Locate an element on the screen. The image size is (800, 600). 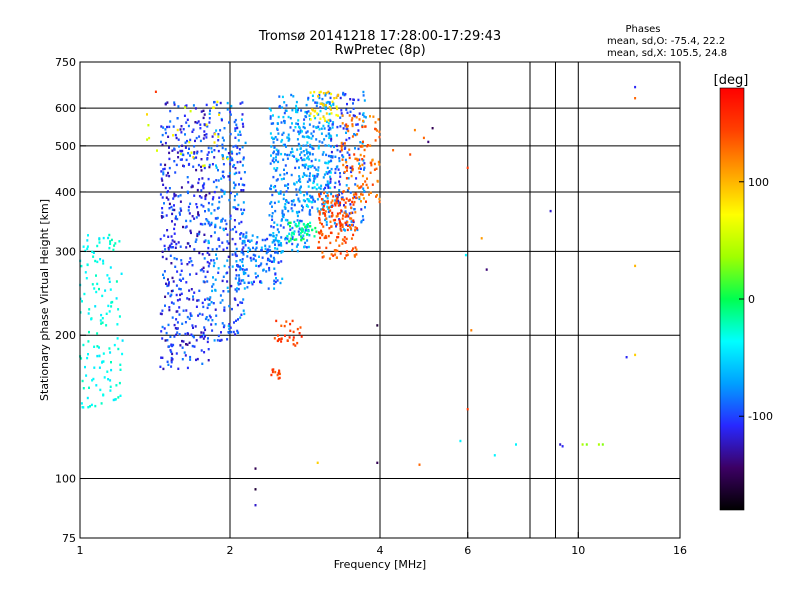
y-tick-label: 100 is located at coordinates (65, 479).